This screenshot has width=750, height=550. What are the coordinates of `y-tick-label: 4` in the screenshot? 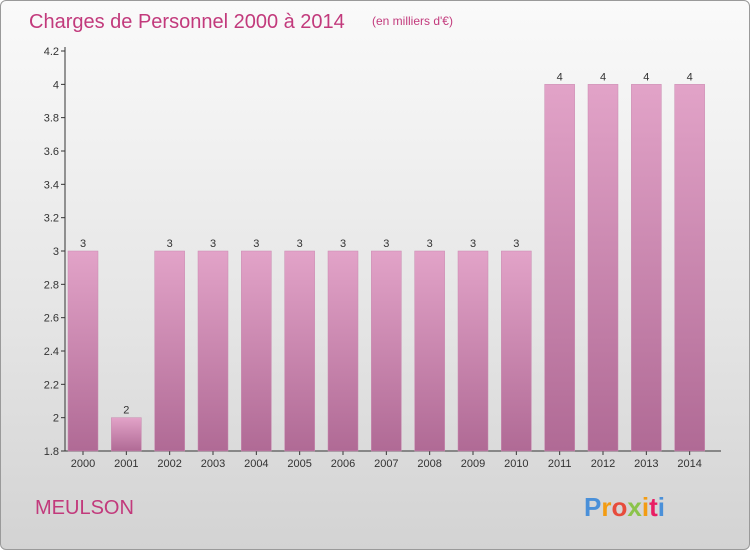 It's located at (56, 85).